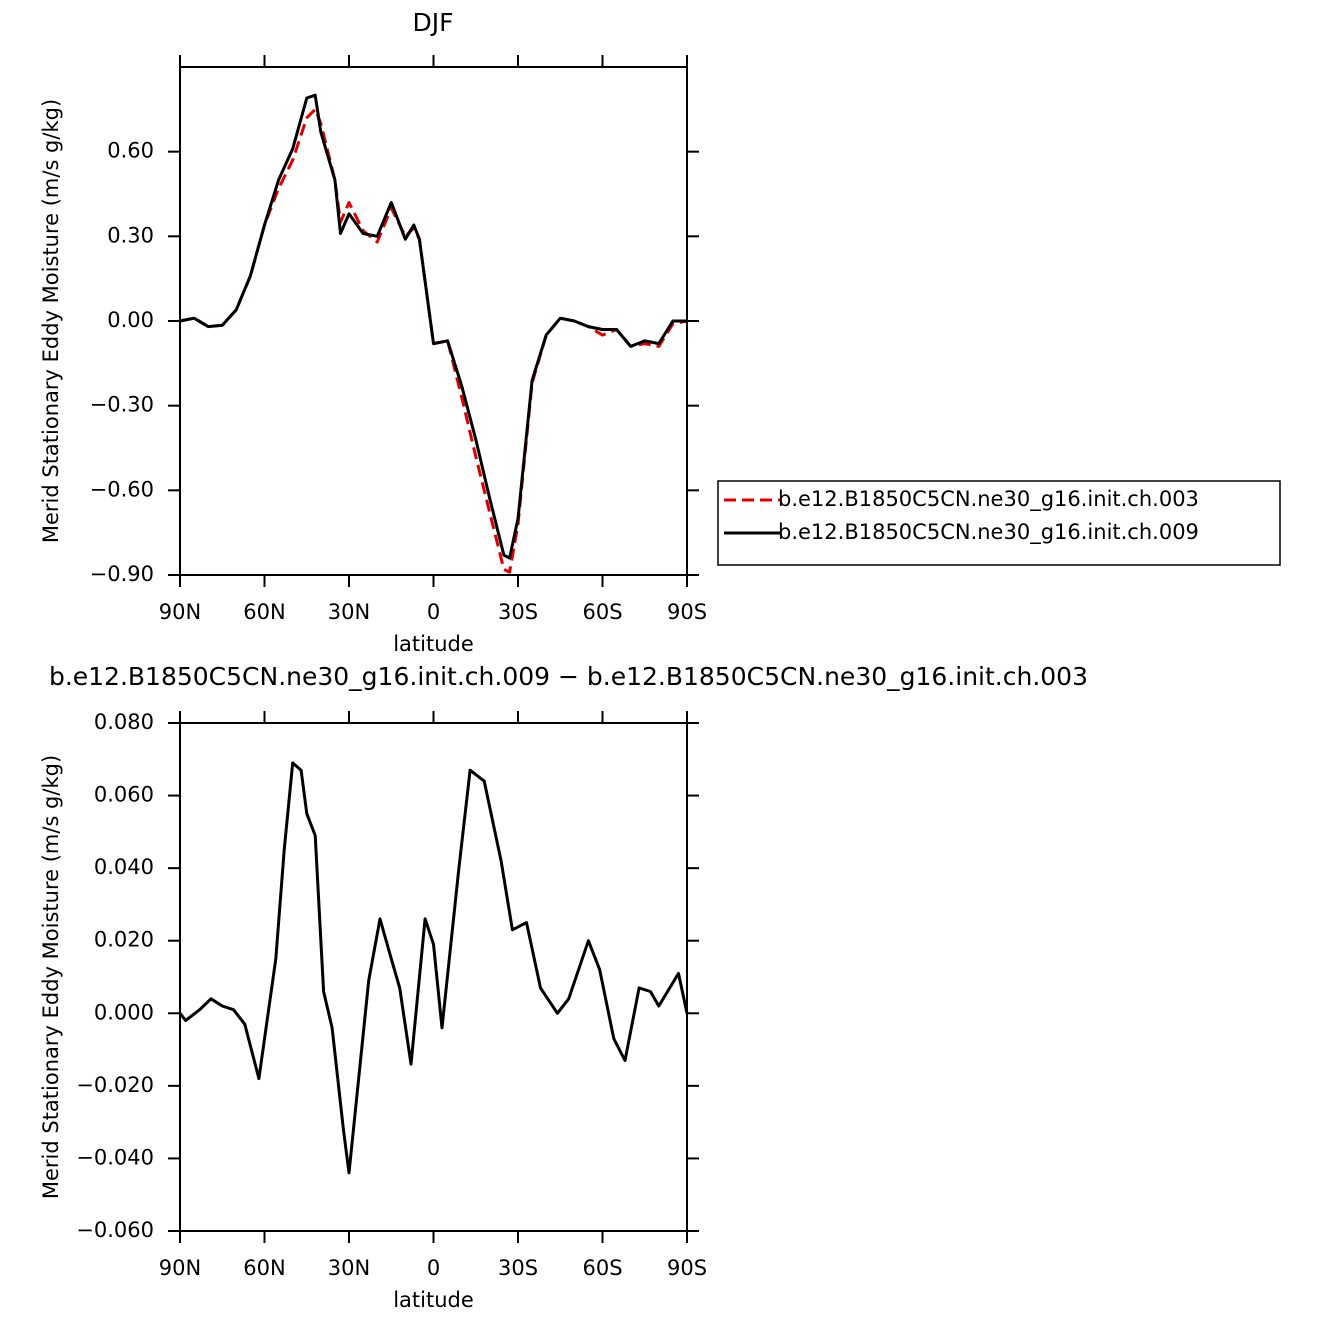 The image size is (1322, 1325). Describe the element at coordinates (115, 1157) in the screenshot. I see `y-tick-label: −0.040` at that location.